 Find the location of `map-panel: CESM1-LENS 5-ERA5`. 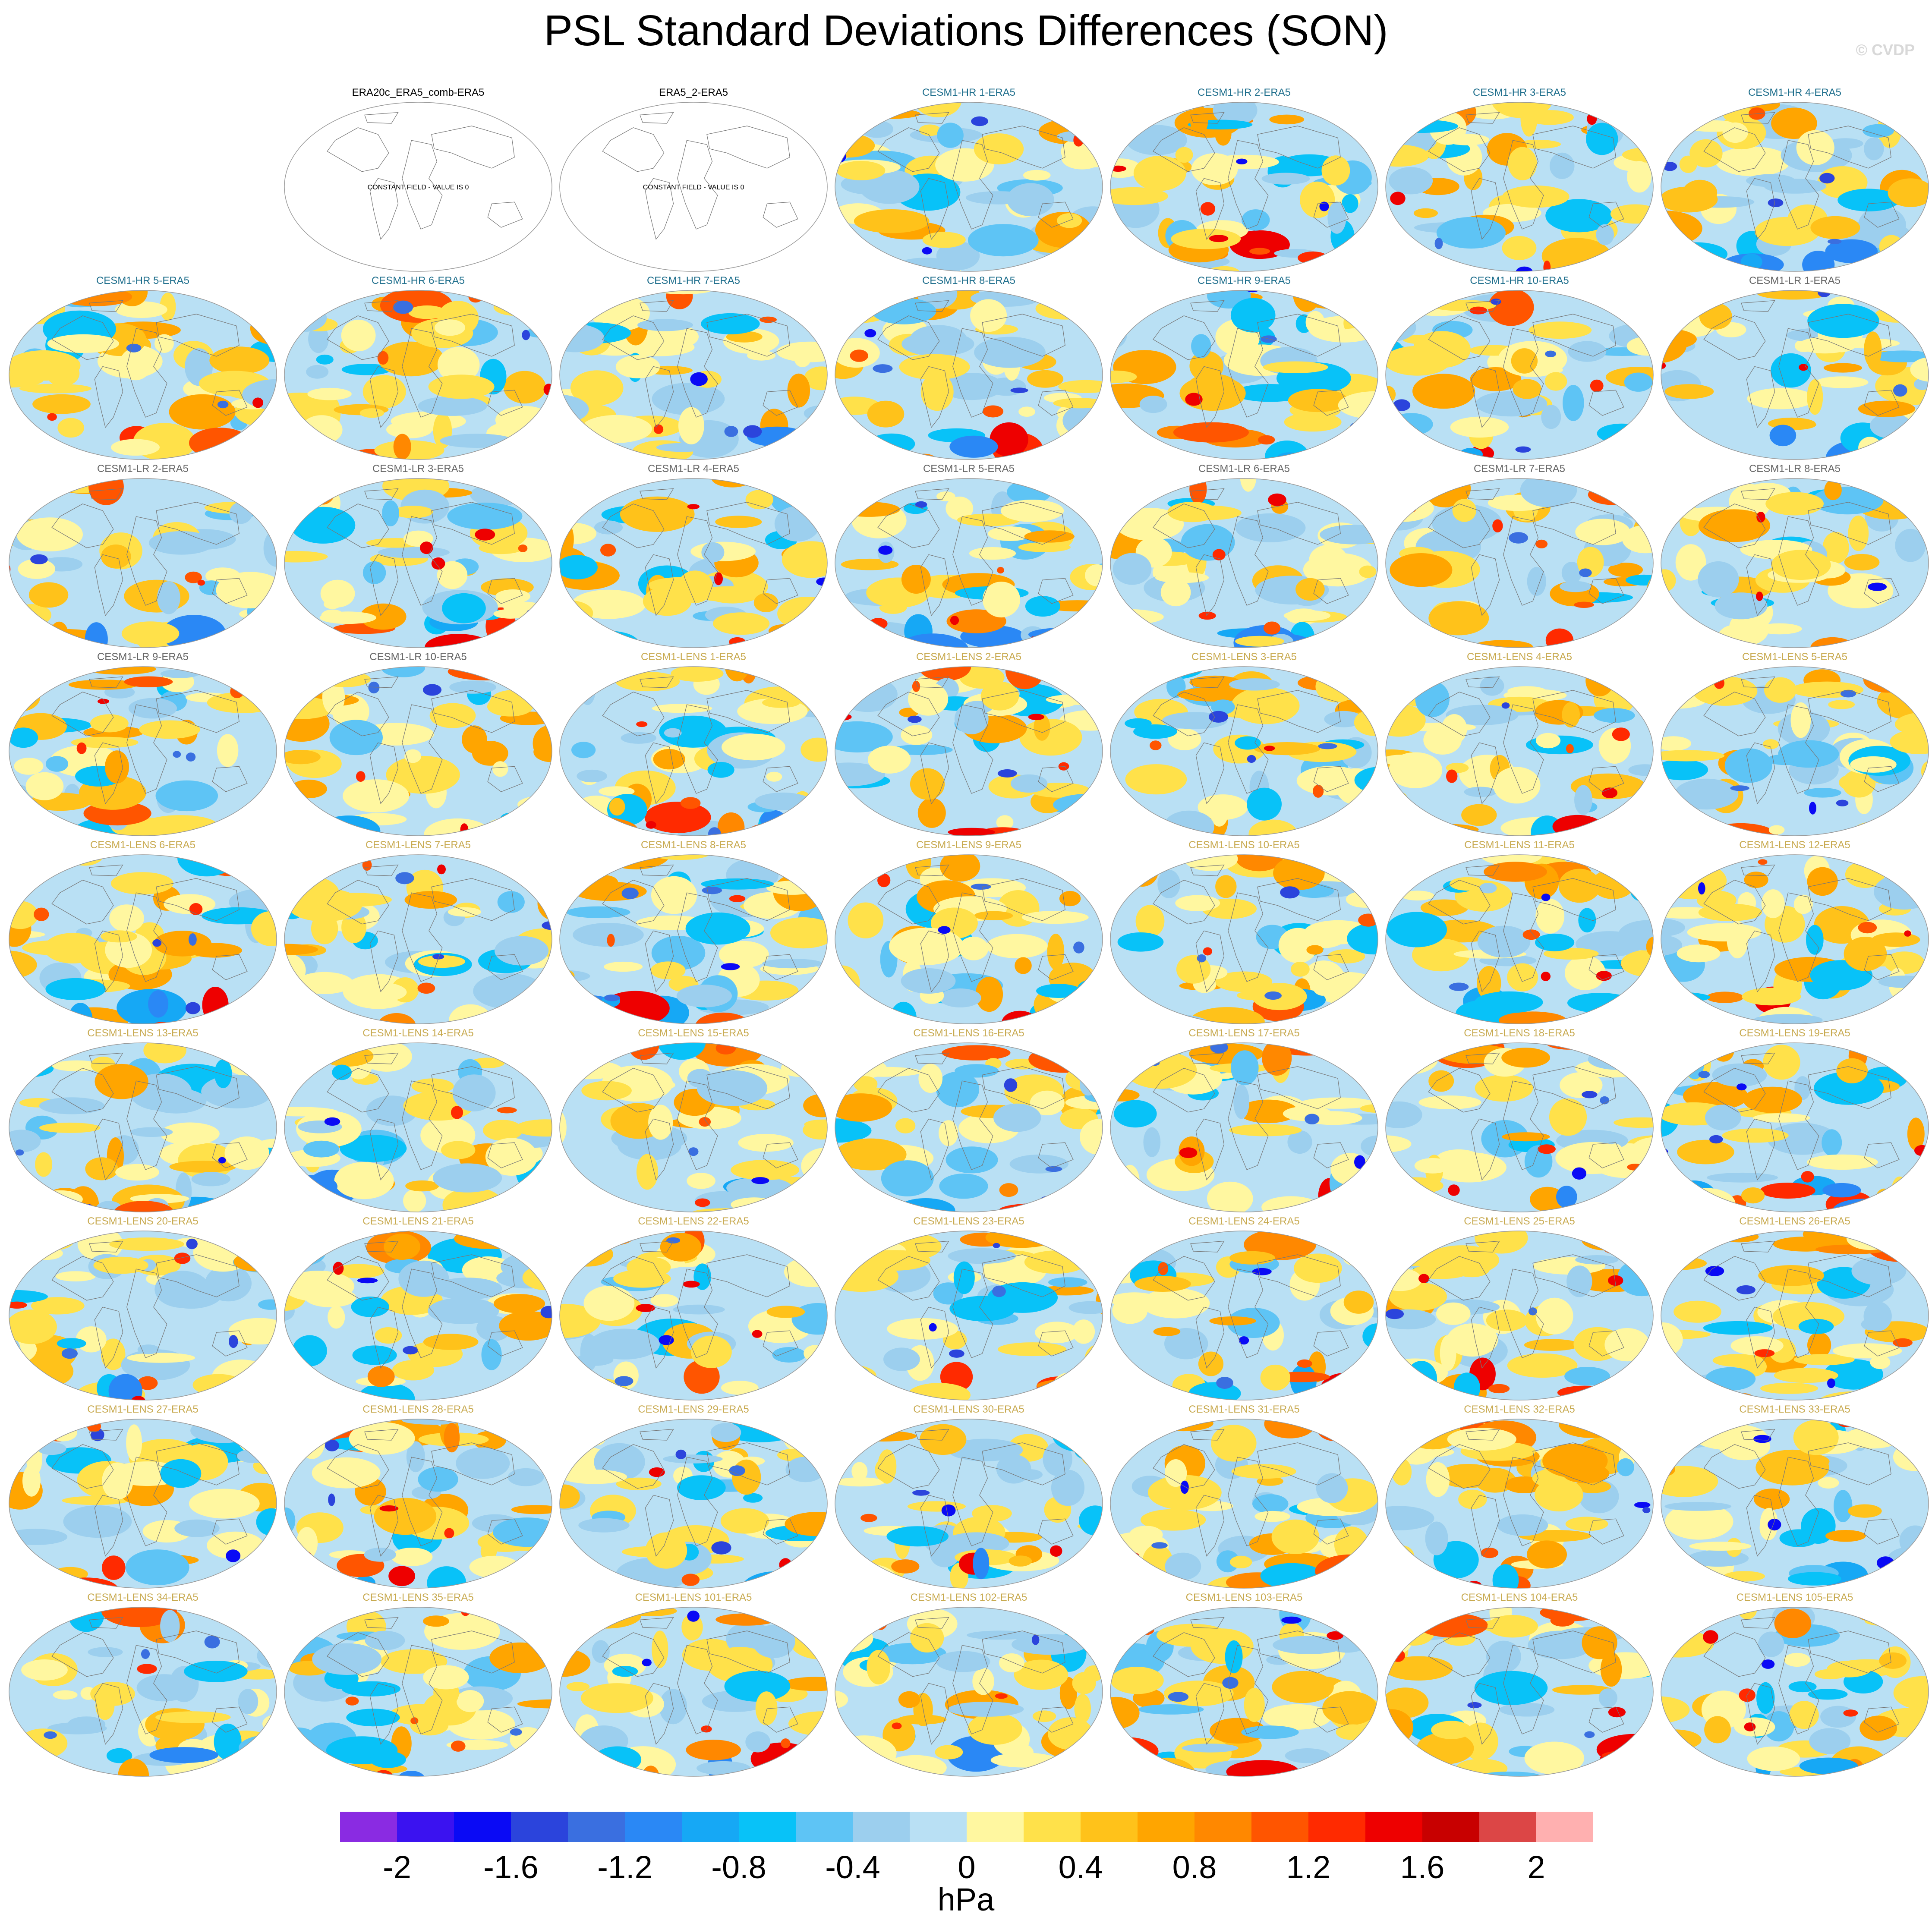

map-panel: CESM1-LENS 5-ERA5 is located at coordinates (1795, 745).